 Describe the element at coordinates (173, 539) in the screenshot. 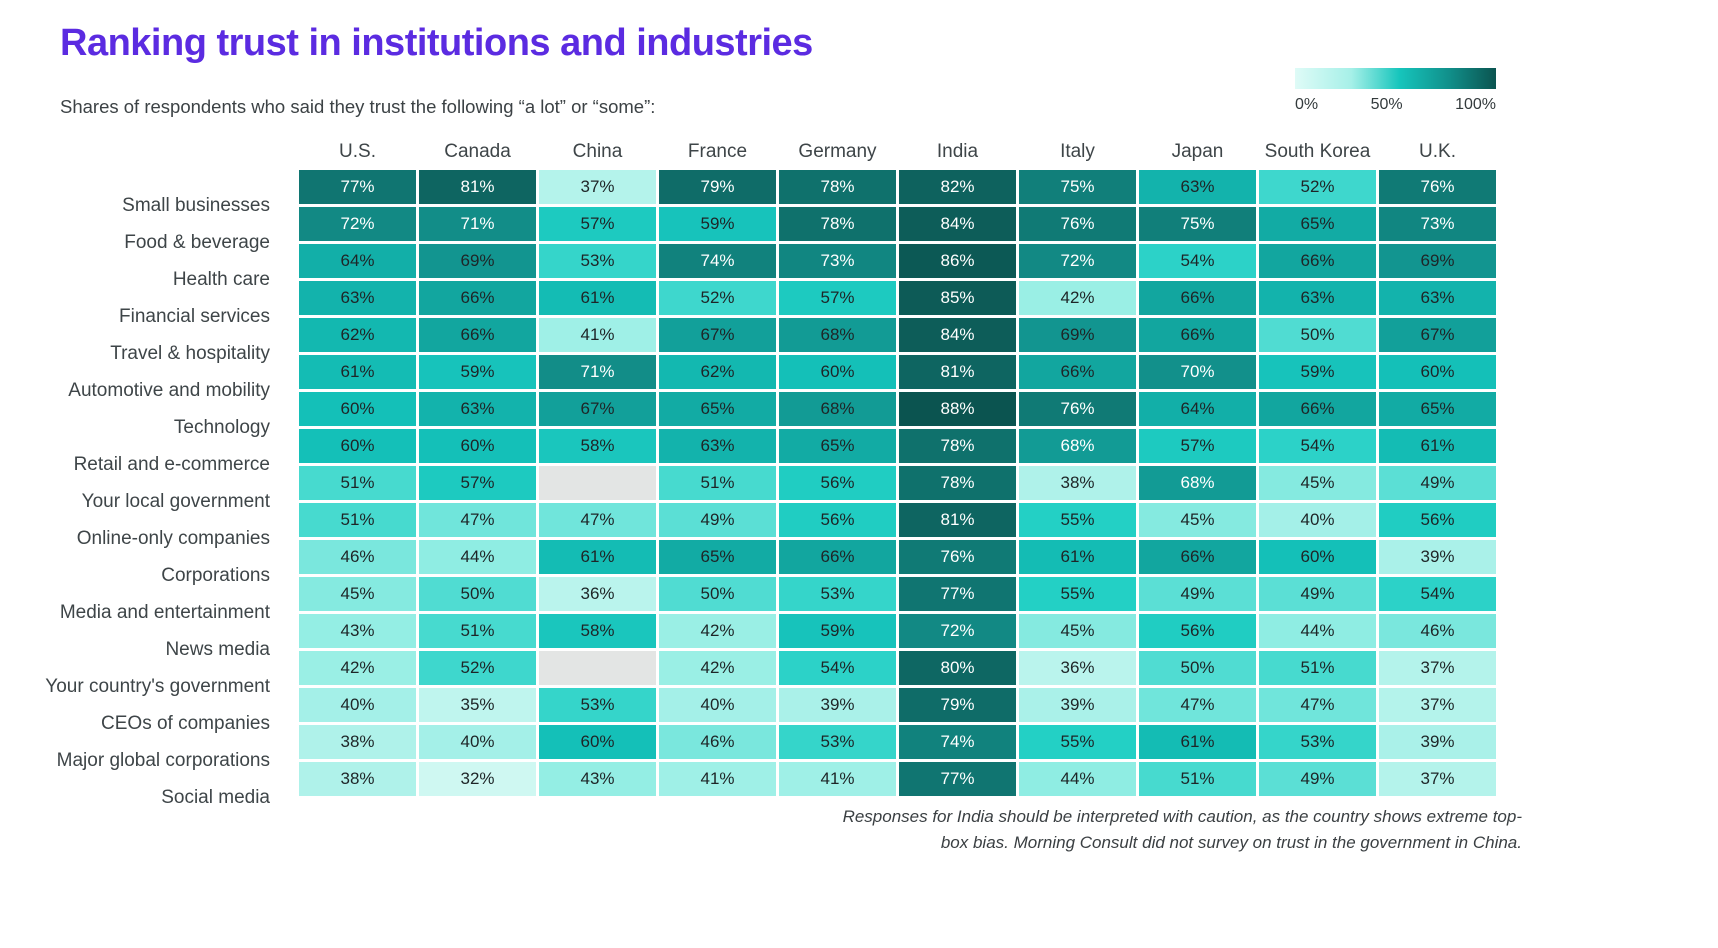

I see `row-label: Online-only companies` at that location.